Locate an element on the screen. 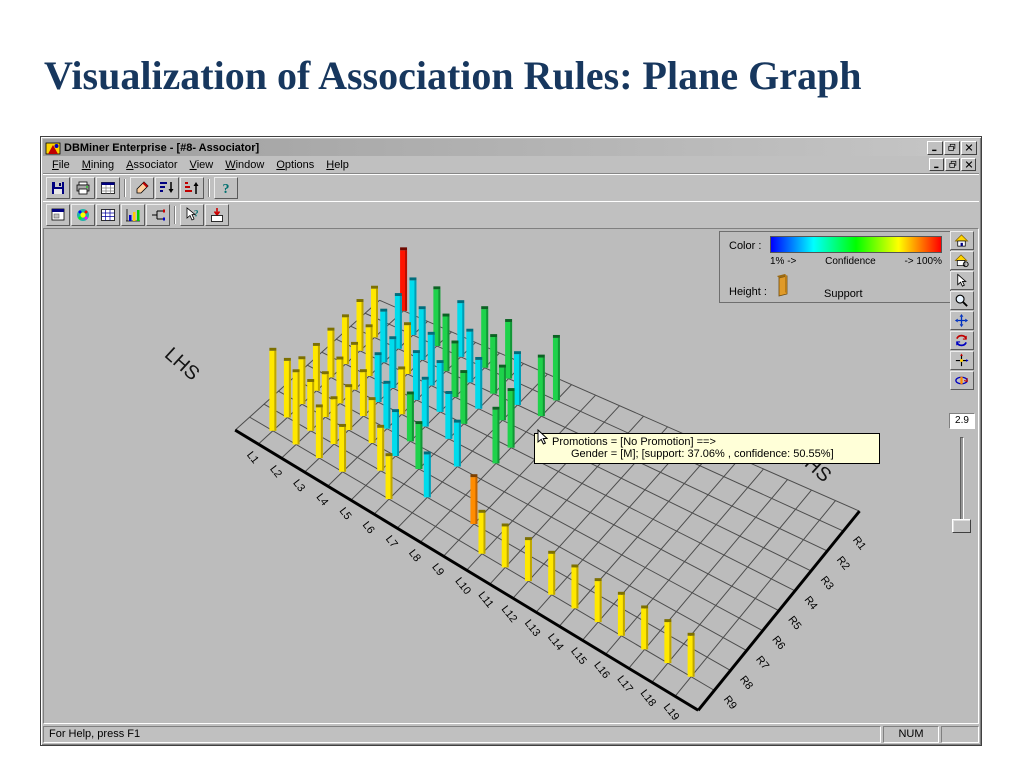 This screenshot has height=768, width=1024. menu-help: Help is located at coordinates (337, 164).